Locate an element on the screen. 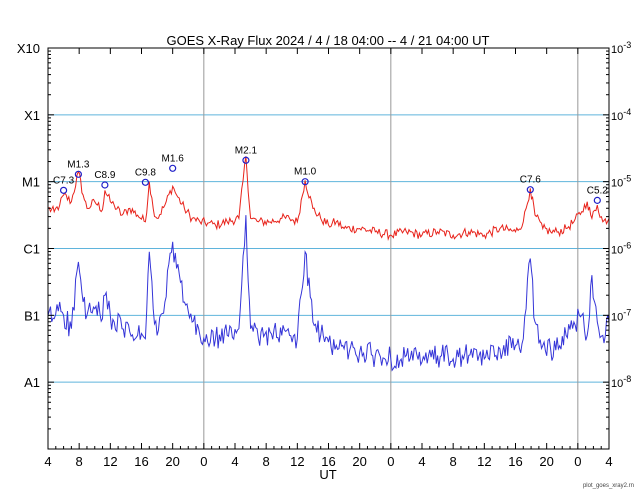  y-right-label: 10-7 is located at coordinates (621, 315).